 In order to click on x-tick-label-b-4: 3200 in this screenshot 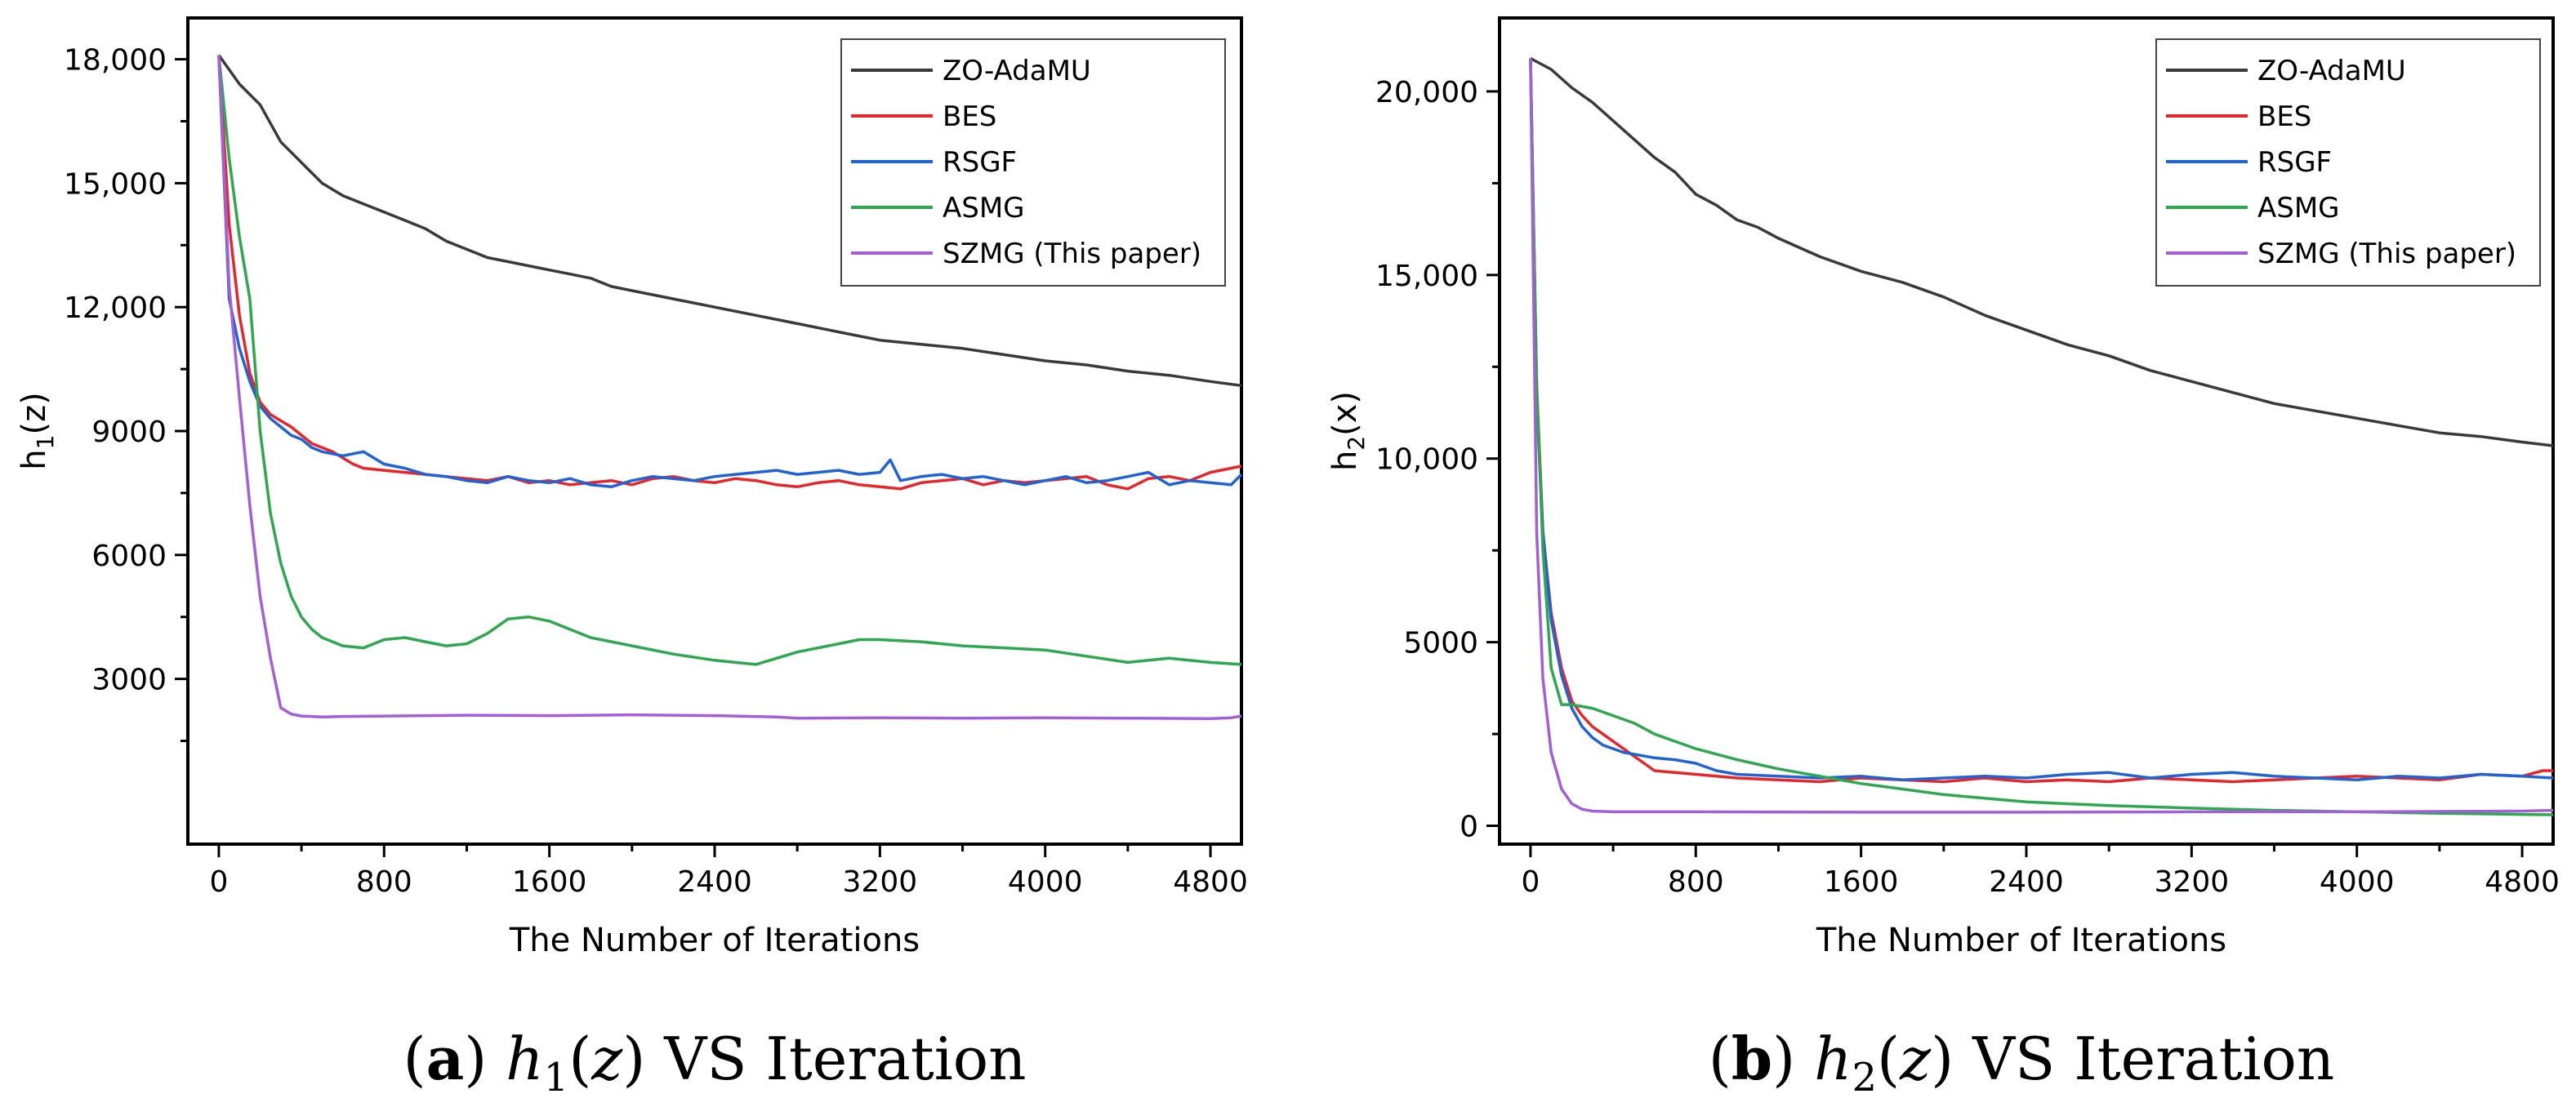, I will do `click(2192, 882)`.